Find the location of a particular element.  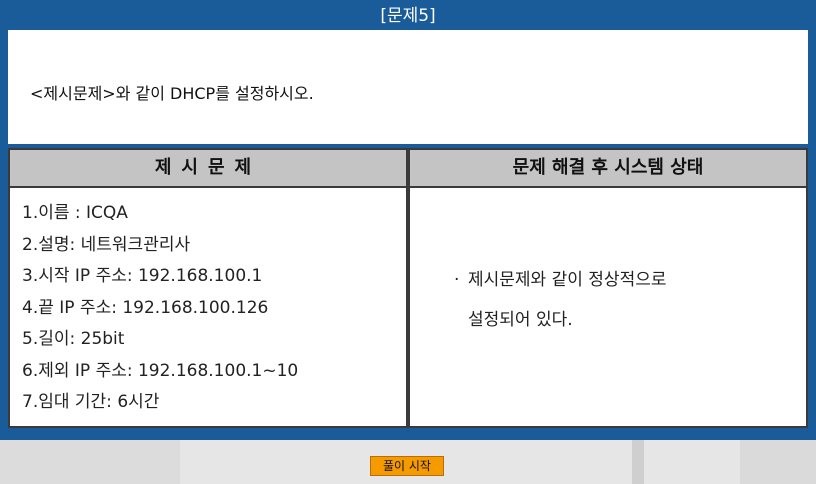

list-item: 4.끝 IP 주소: 192.168.100.126 is located at coordinates (145, 307).